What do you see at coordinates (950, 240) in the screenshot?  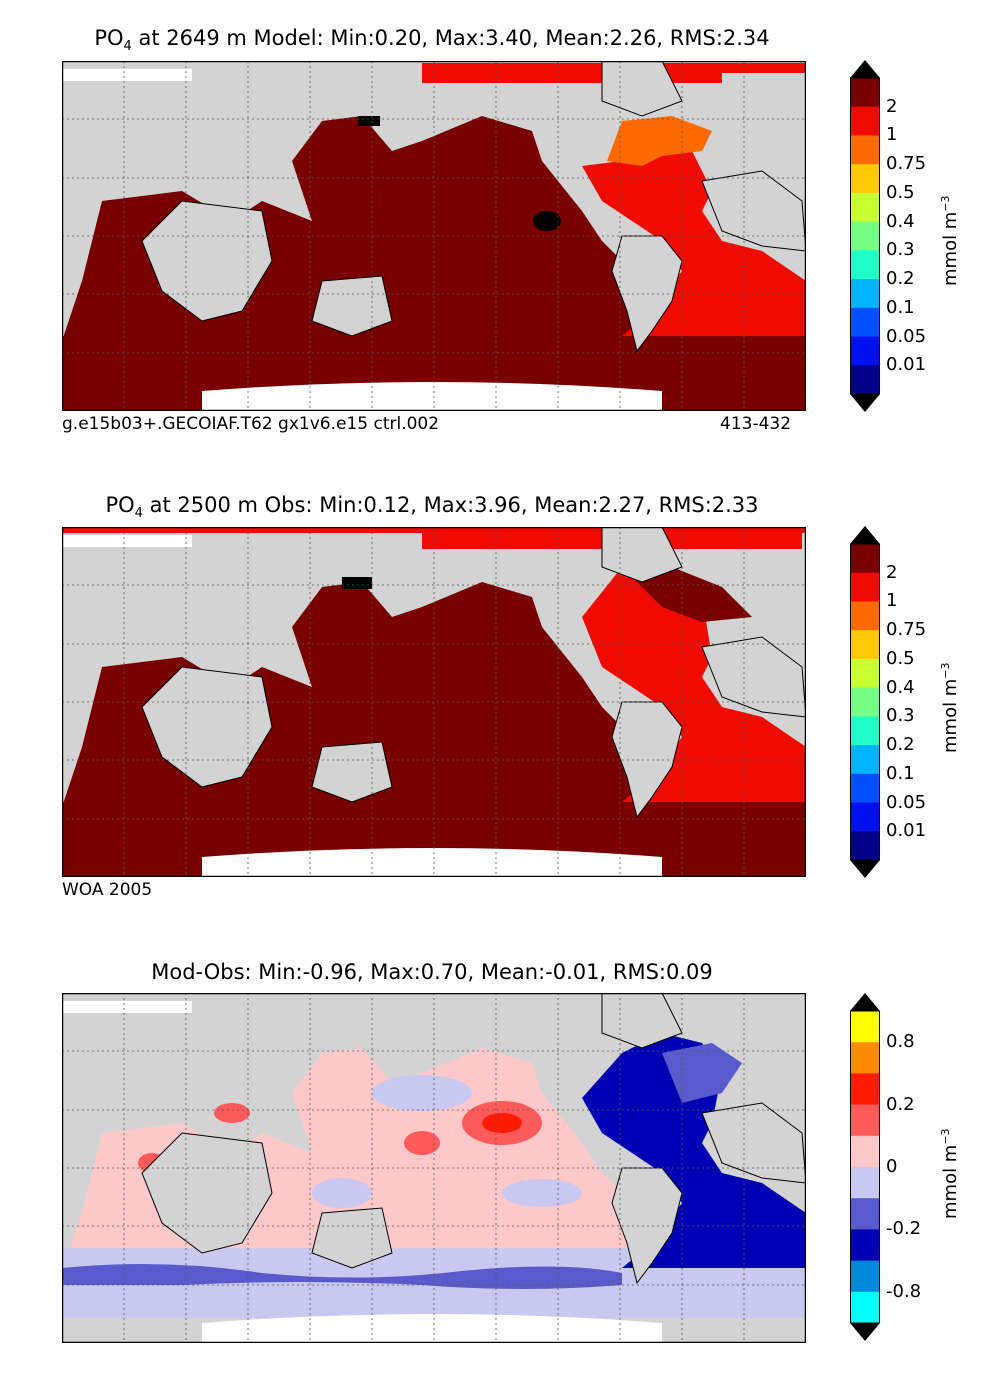 I see `panel1-colorbar-label: mmol m−3` at bounding box center [950, 240].